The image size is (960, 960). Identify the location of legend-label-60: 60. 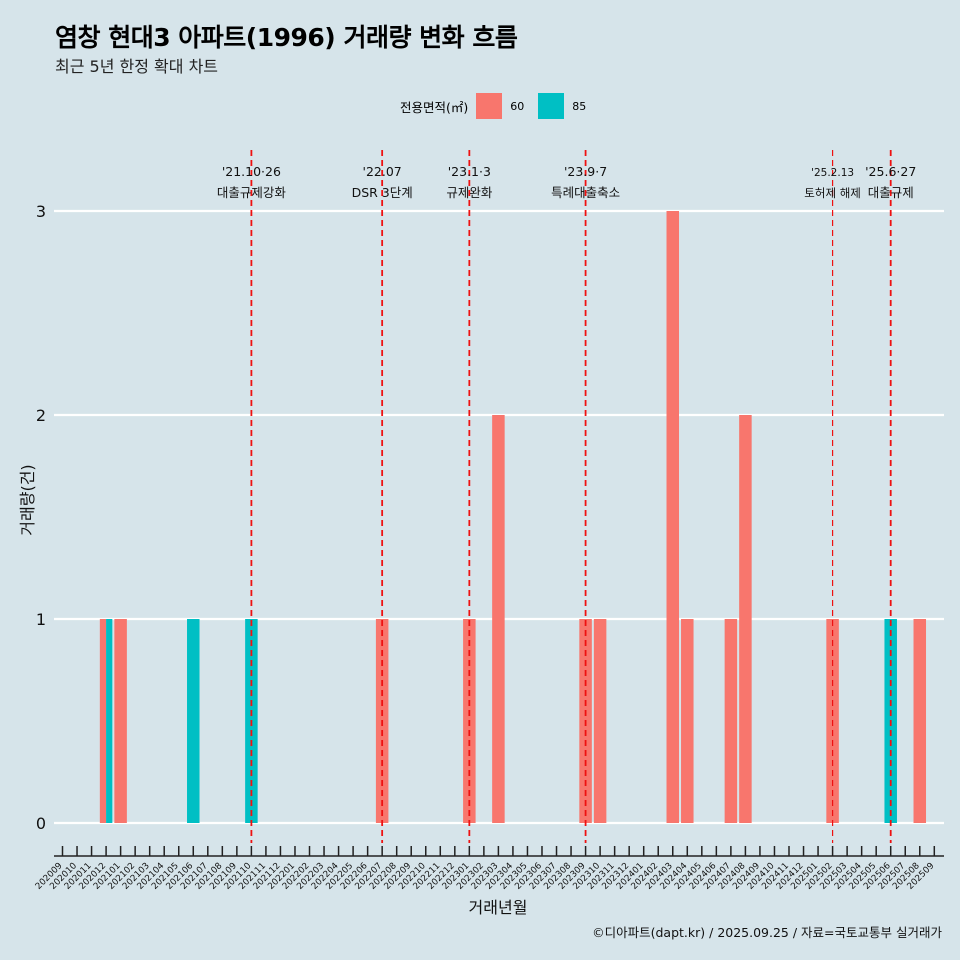
(517, 106).